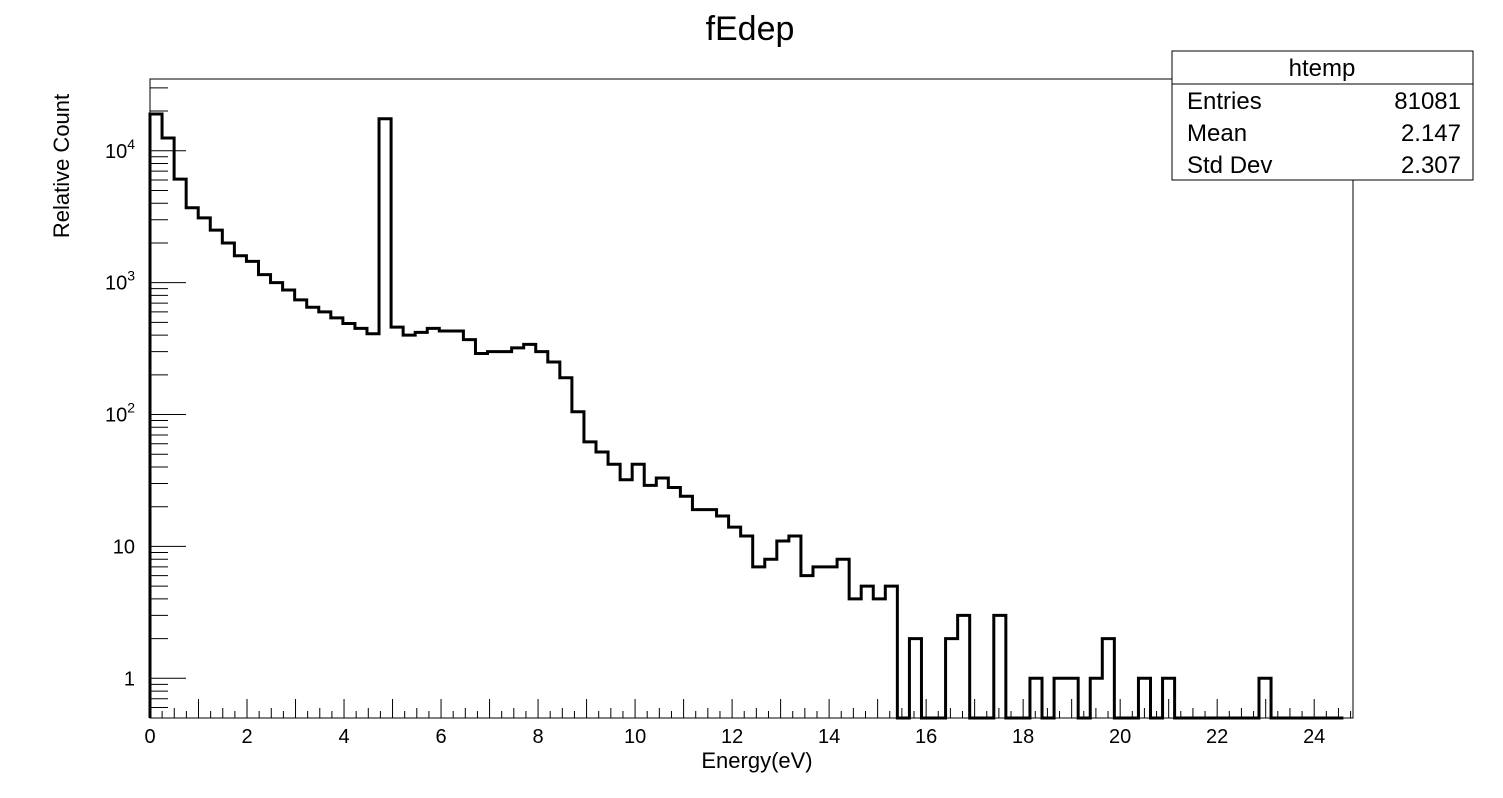 Image resolution: width=1503 pixels, height=798 pixels. Describe the element at coordinates (343, 737) in the screenshot. I see `x-tick-label: 4` at that location.